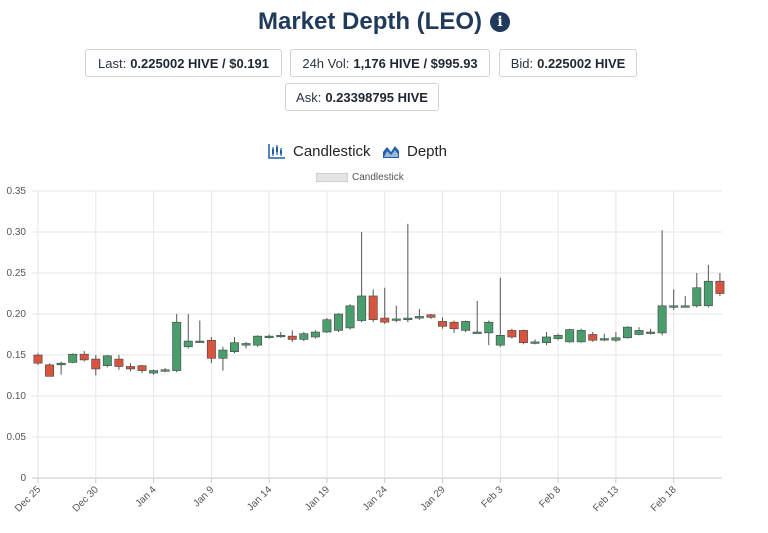  I want to click on x-tick-label: Feb 18, so click(664, 499).